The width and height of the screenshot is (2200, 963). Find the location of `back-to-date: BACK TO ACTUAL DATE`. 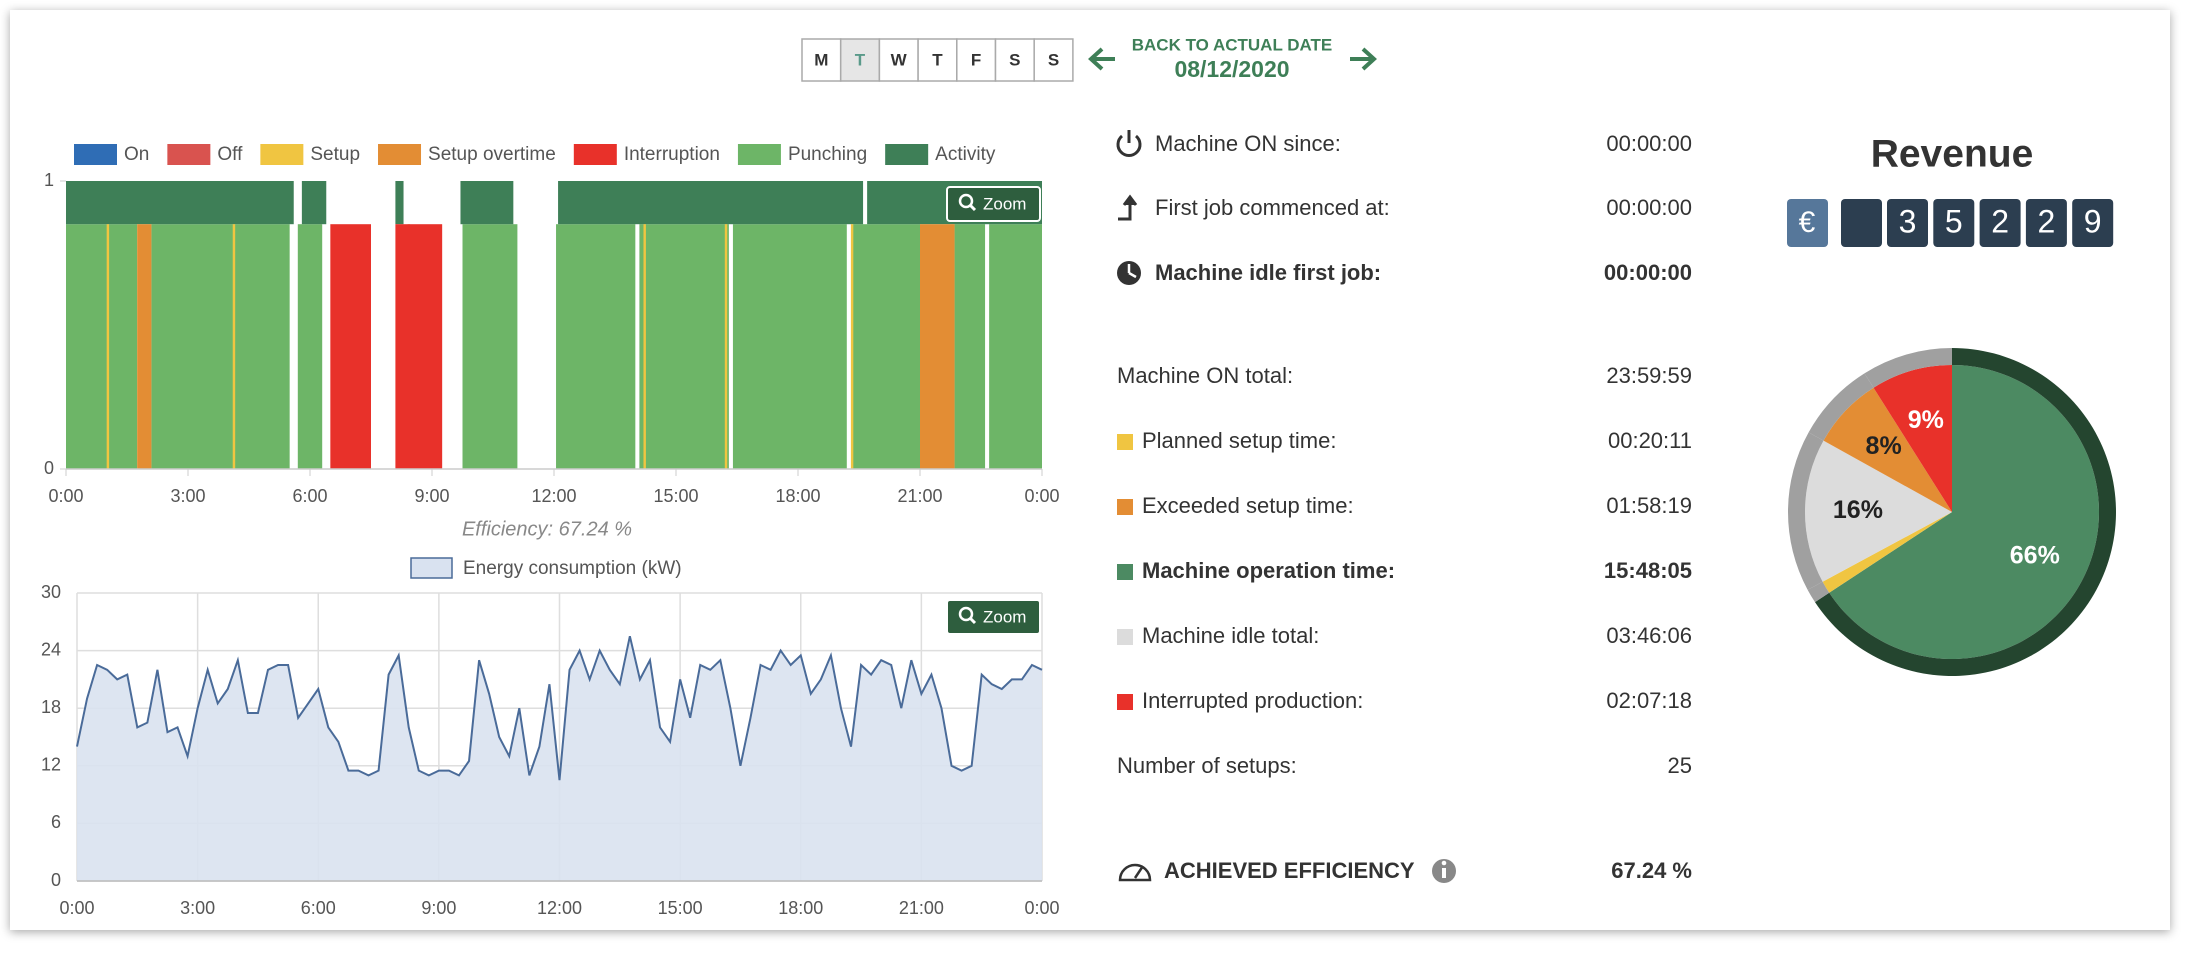

back-to-date: BACK TO ACTUAL DATE is located at coordinates (1232, 44).